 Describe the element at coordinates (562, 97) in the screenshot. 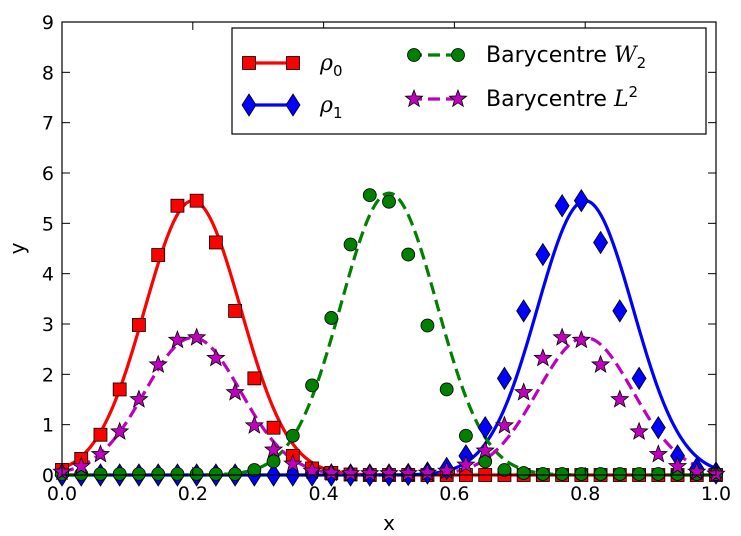

I see `legend-label-3: Barycentre L2` at that location.